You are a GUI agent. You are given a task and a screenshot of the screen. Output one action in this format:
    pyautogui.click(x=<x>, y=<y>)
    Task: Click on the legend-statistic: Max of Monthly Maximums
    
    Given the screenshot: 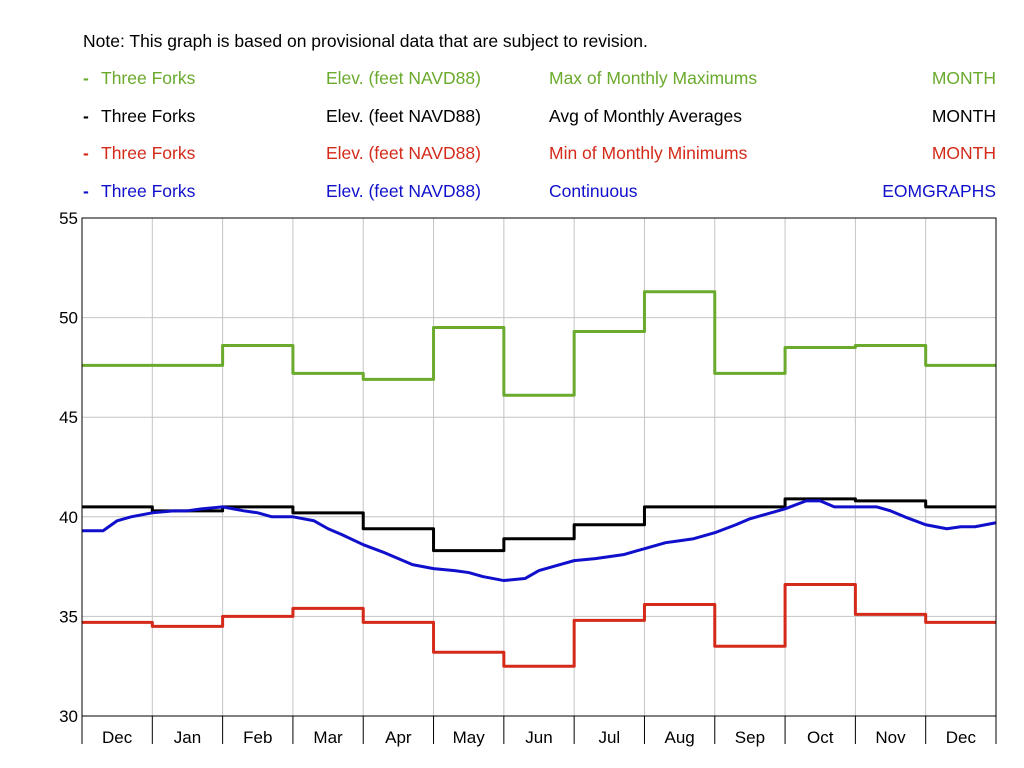 What is the action you would take?
    pyautogui.click(x=653, y=78)
    